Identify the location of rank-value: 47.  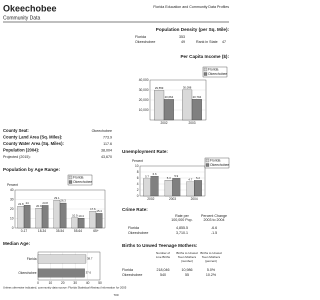
(224, 42).